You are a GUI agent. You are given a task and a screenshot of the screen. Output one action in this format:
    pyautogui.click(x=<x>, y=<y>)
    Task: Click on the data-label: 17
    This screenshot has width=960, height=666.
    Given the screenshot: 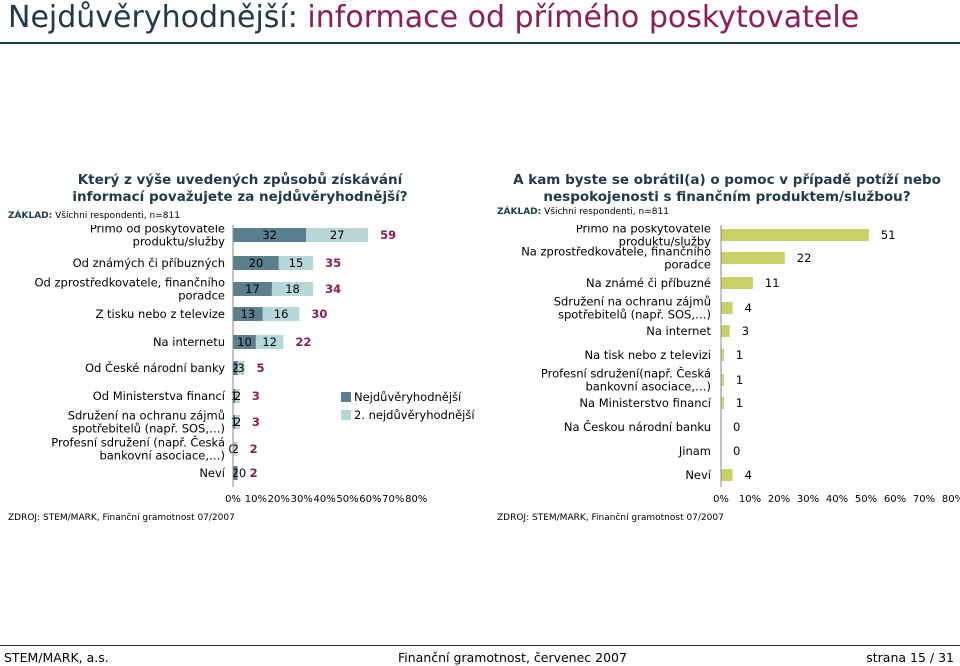 What is the action you would take?
    pyautogui.click(x=252, y=289)
    